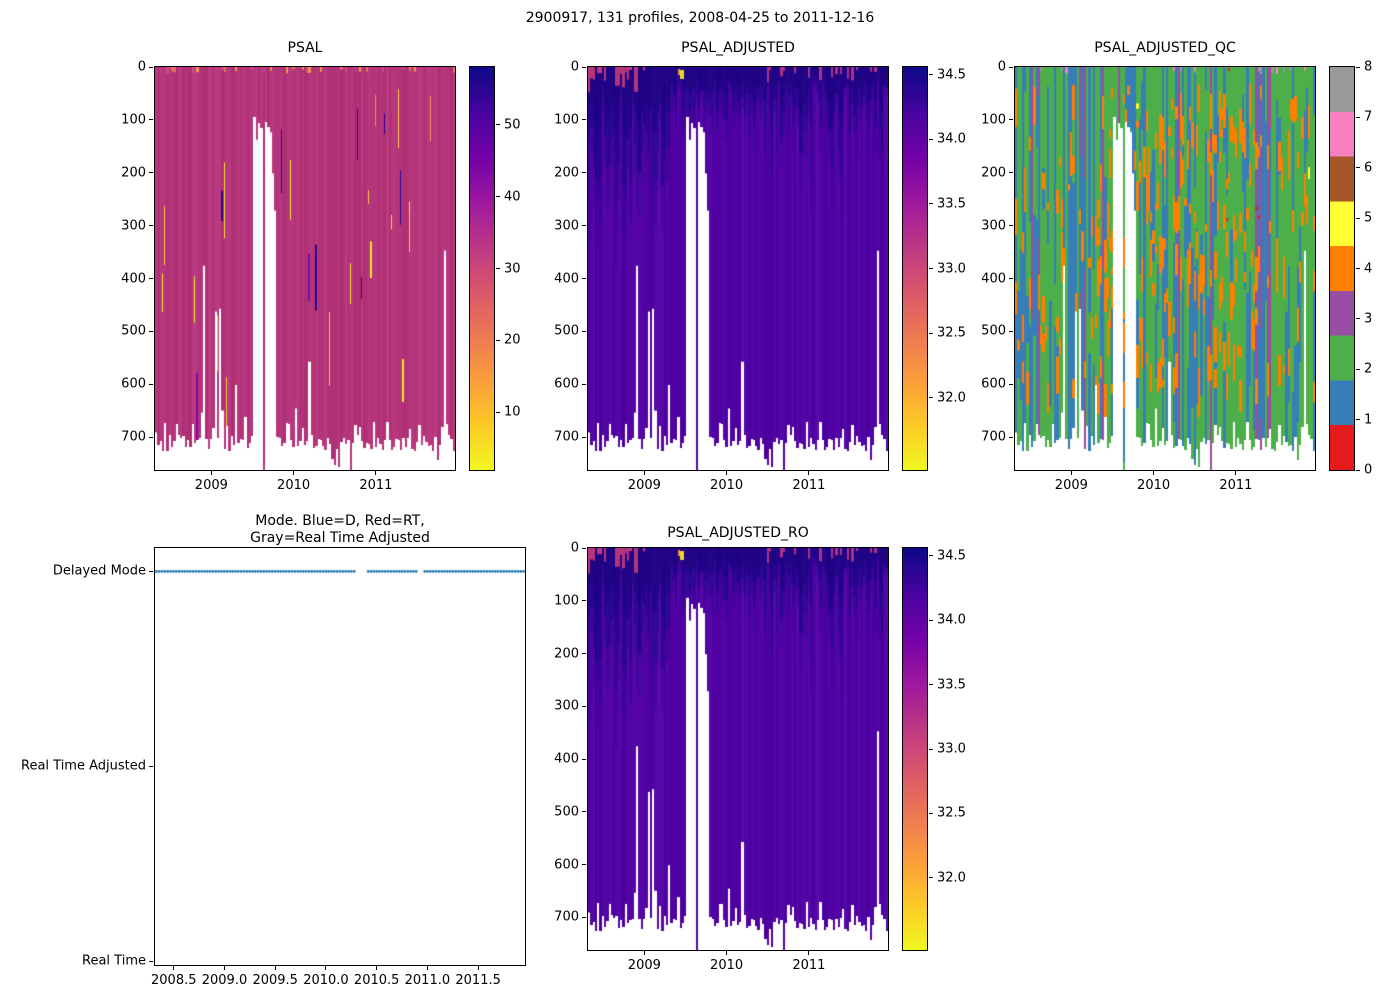  What do you see at coordinates (512, 268) in the screenshot?
I see `tick-label: 30` at bounding box center [512, 268].